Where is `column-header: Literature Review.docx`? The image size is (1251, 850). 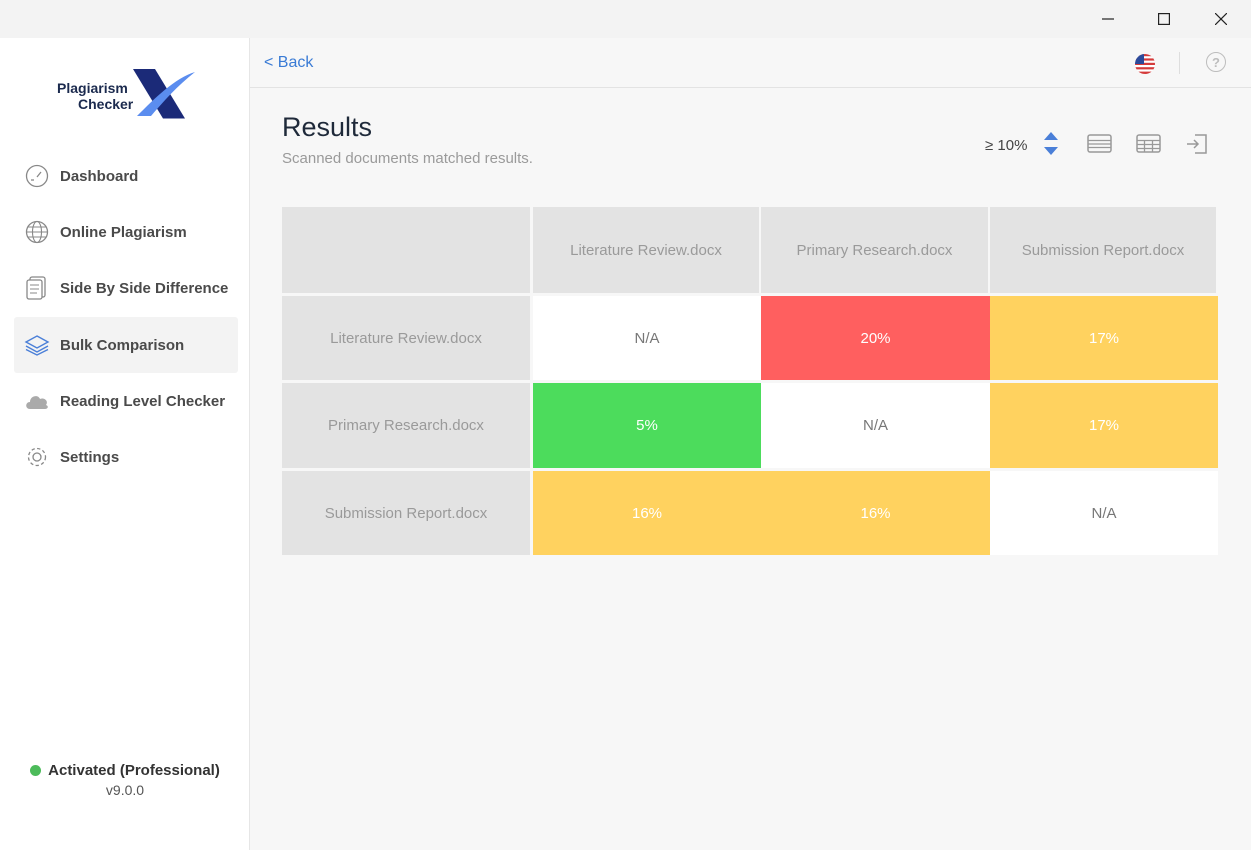 column-header: Literature Review.docx is located at coordinates (646, 250).